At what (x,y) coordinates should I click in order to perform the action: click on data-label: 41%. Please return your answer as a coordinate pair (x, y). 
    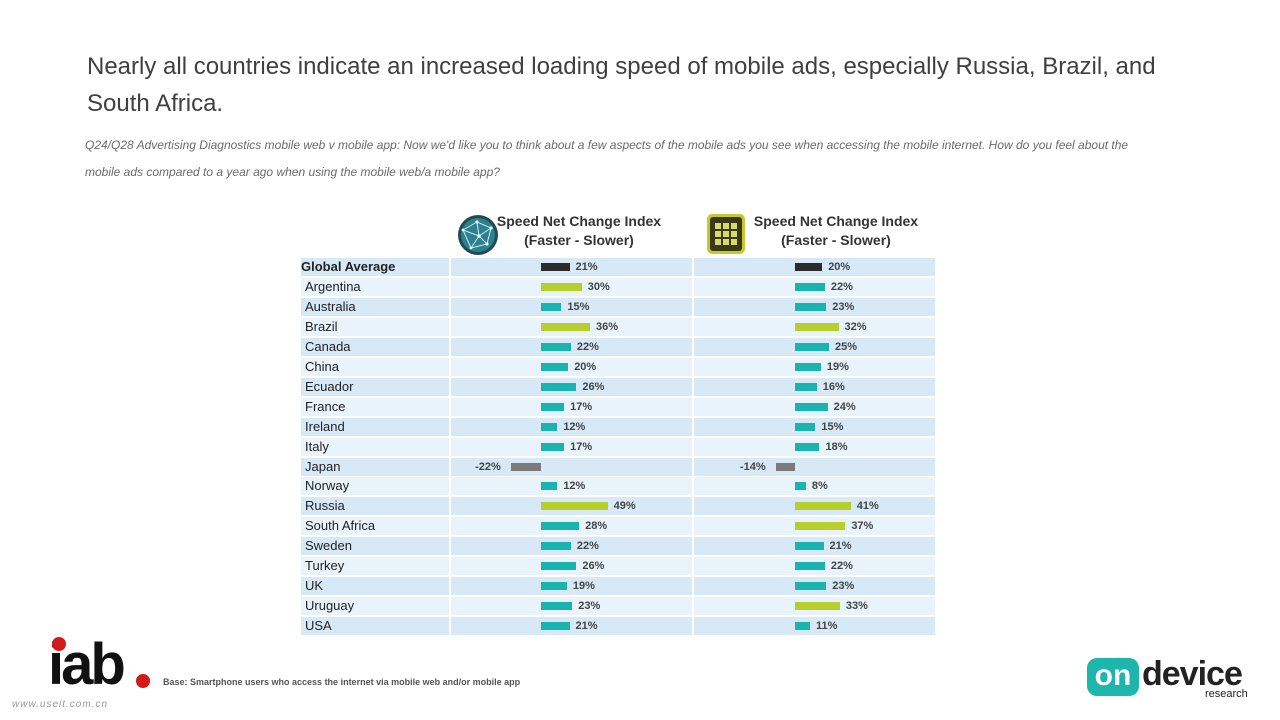
    Looking at the image, I should click on (867, 506).